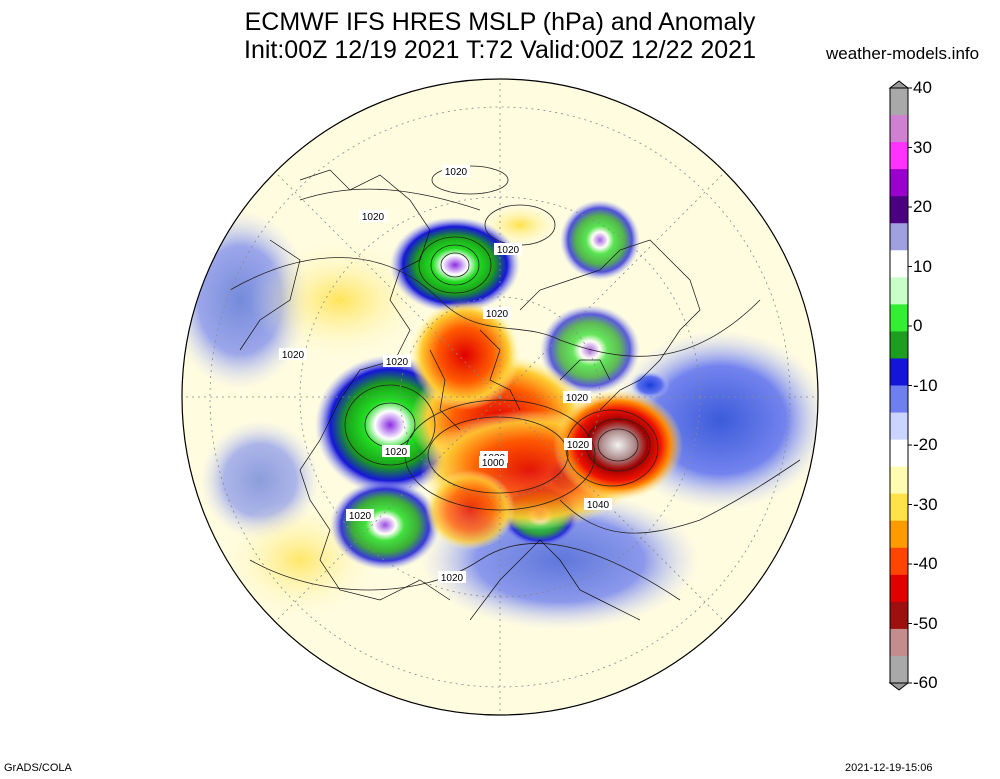 Image resolution: width=1000 pixels, height=779 pixels. I want to click on contour-label: 1040, so click(598, 505).